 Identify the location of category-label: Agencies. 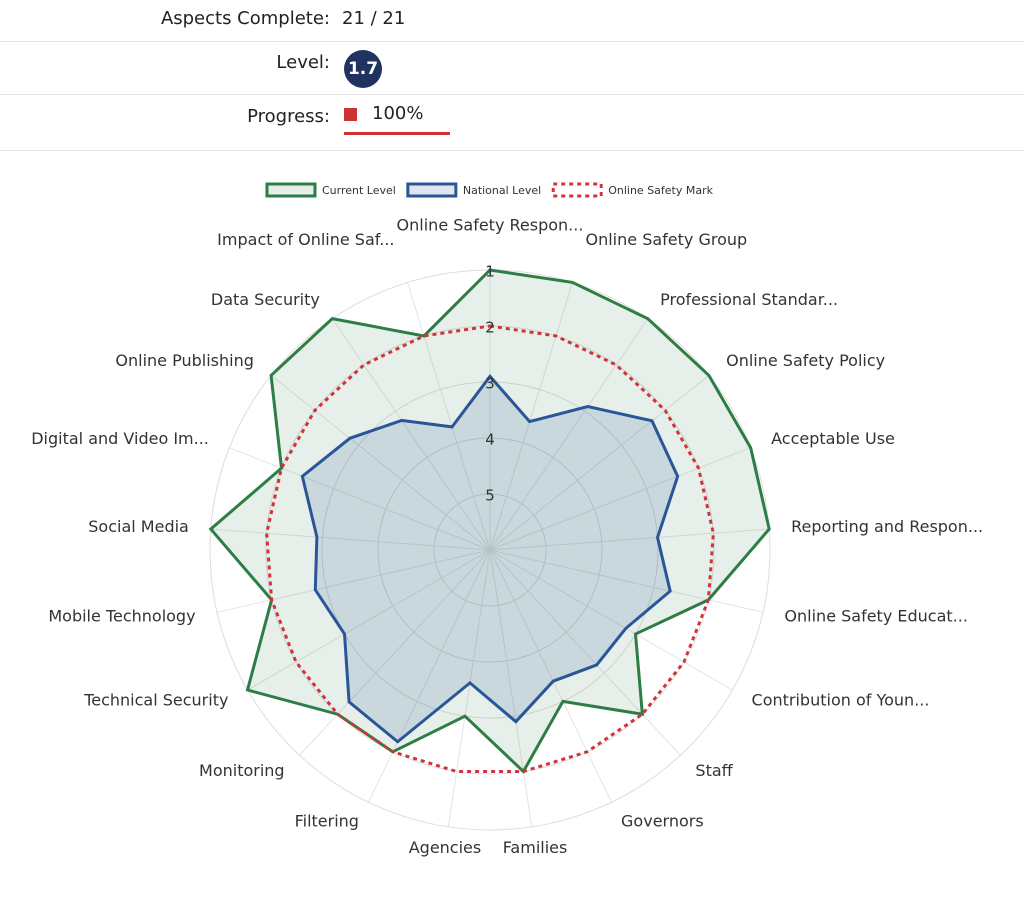
(445, 847).